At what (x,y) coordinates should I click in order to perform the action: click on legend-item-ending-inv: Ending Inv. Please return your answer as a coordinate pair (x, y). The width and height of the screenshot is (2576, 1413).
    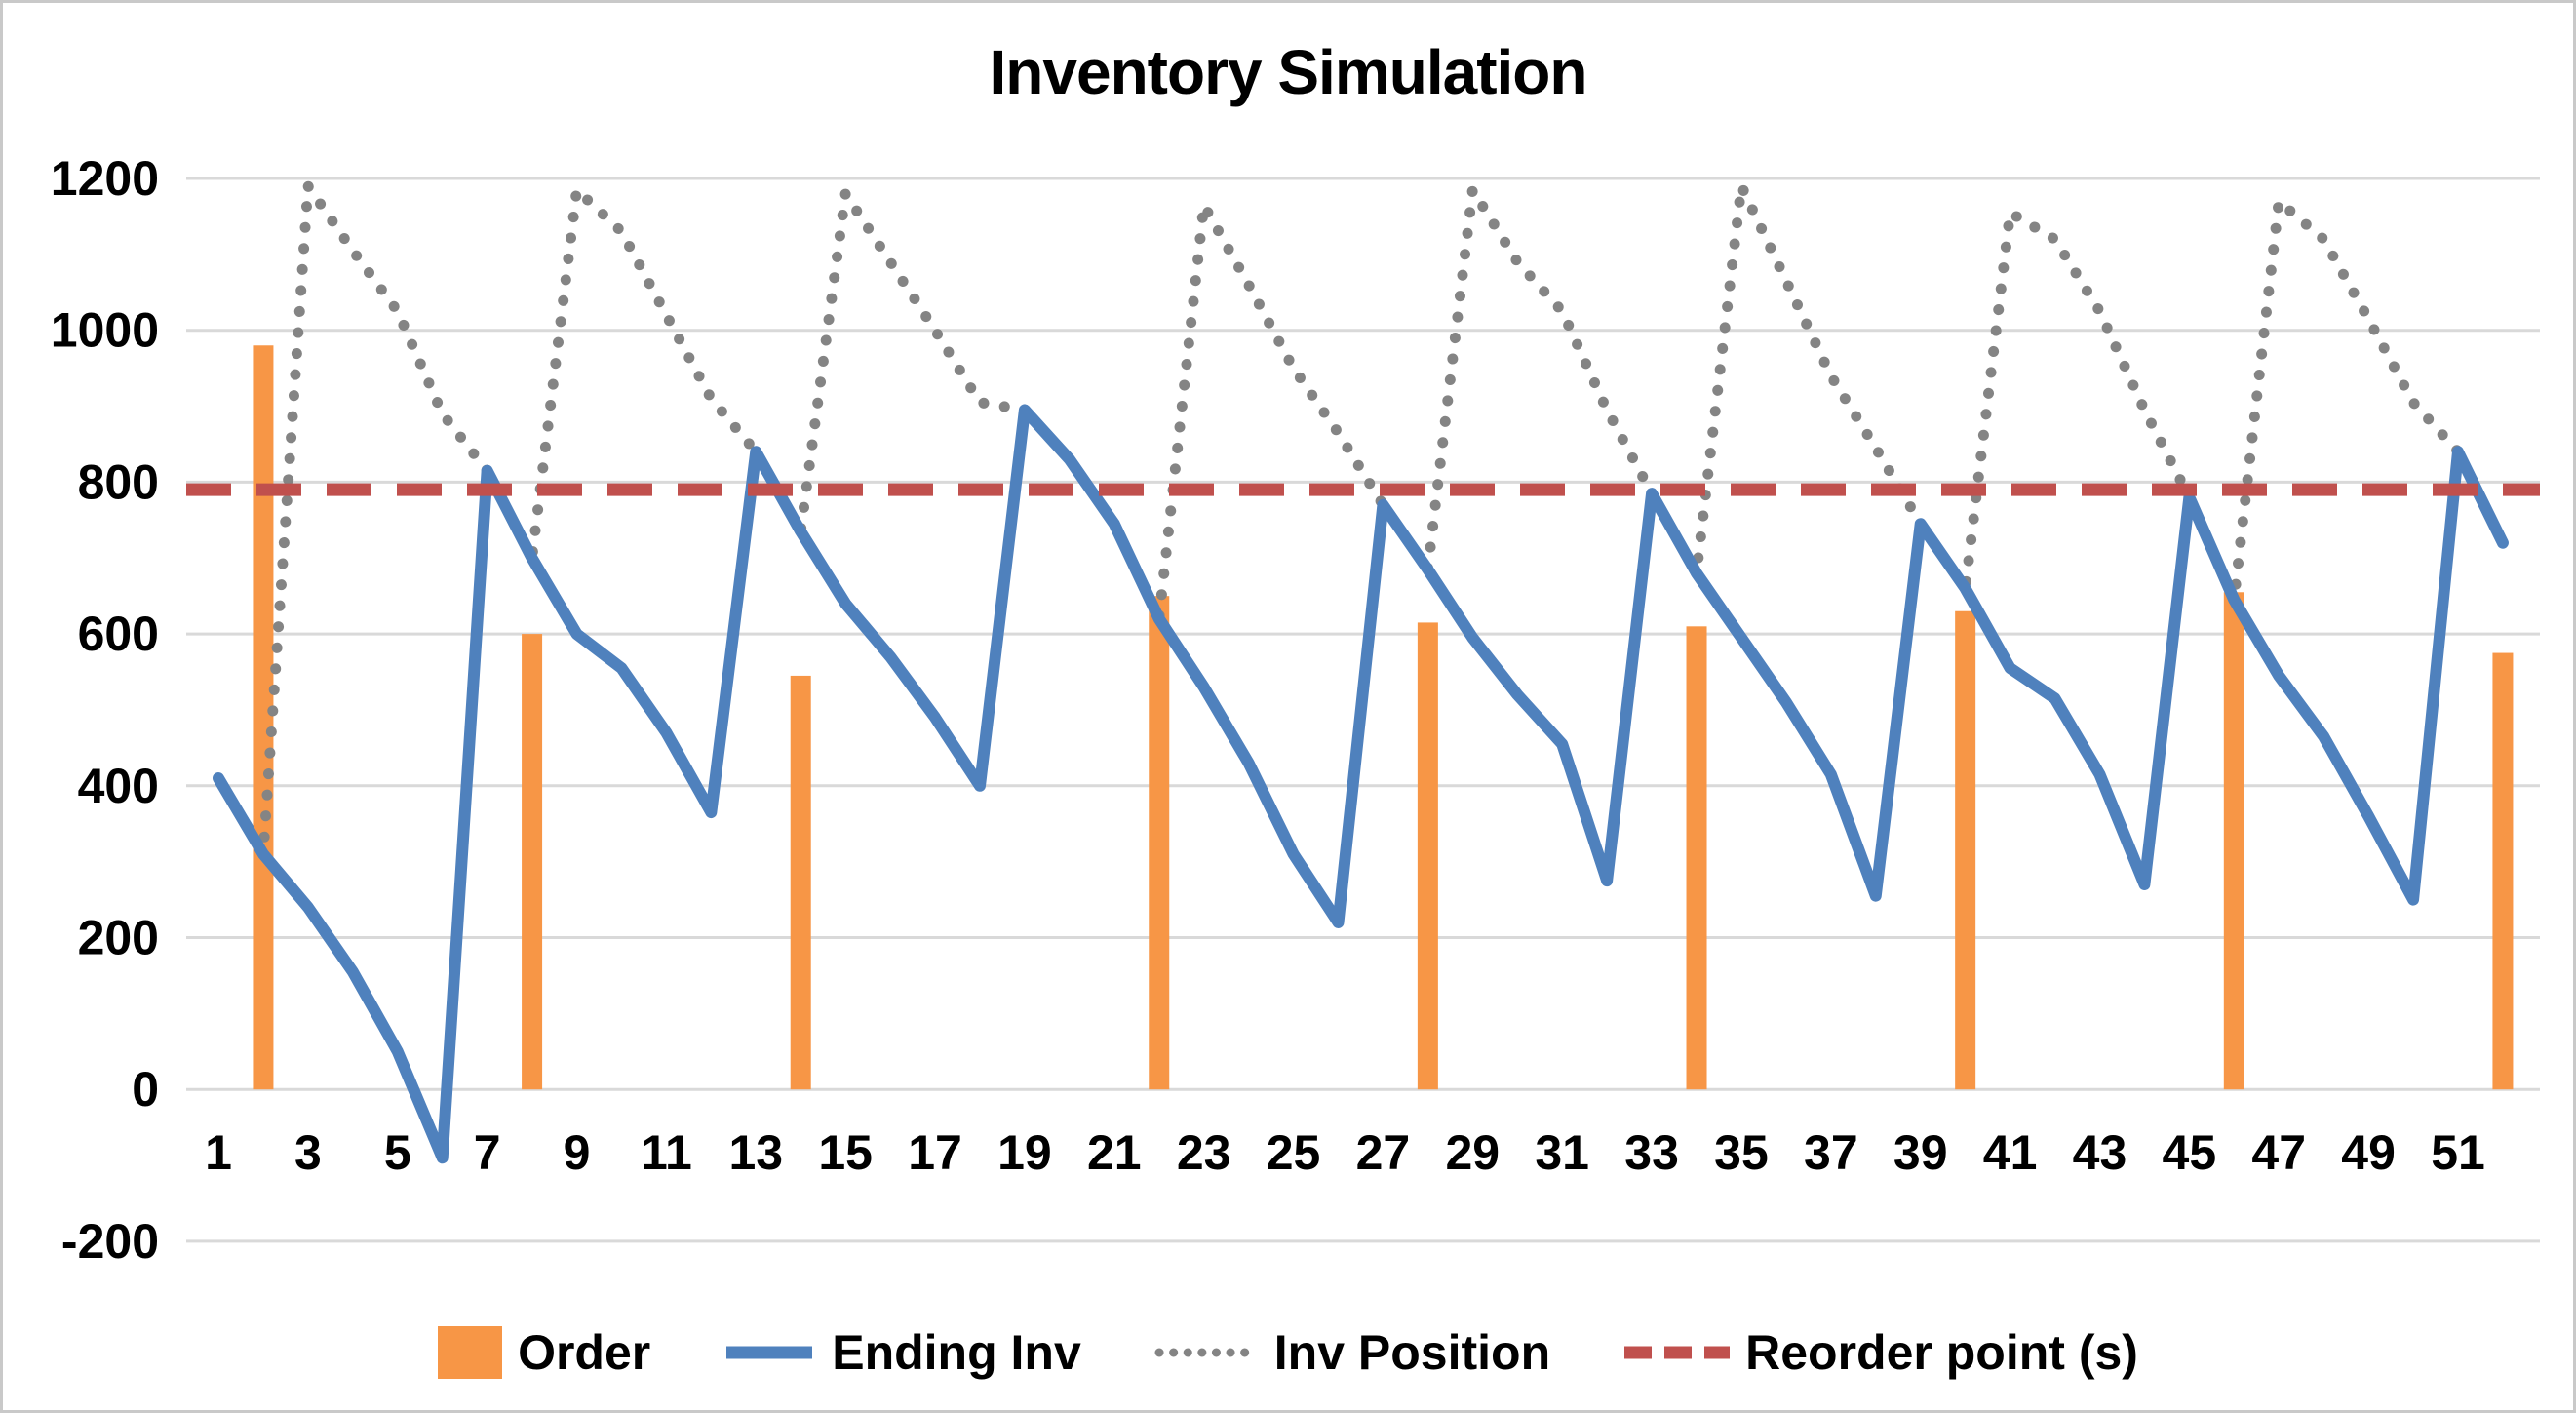
    Looking at the image, I should click on (901, 1352).